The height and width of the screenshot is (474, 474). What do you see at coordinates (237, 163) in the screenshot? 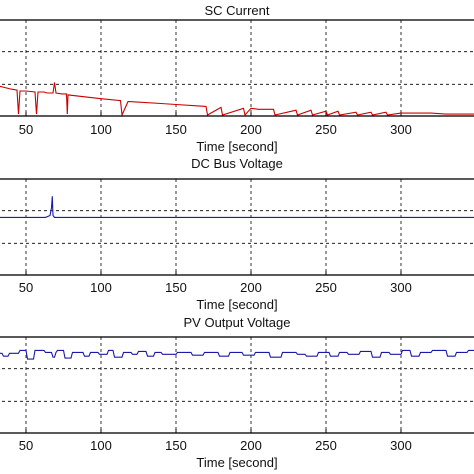
I see `subplot-title: DC Bus Voltage` at bounding box center [237, 163].